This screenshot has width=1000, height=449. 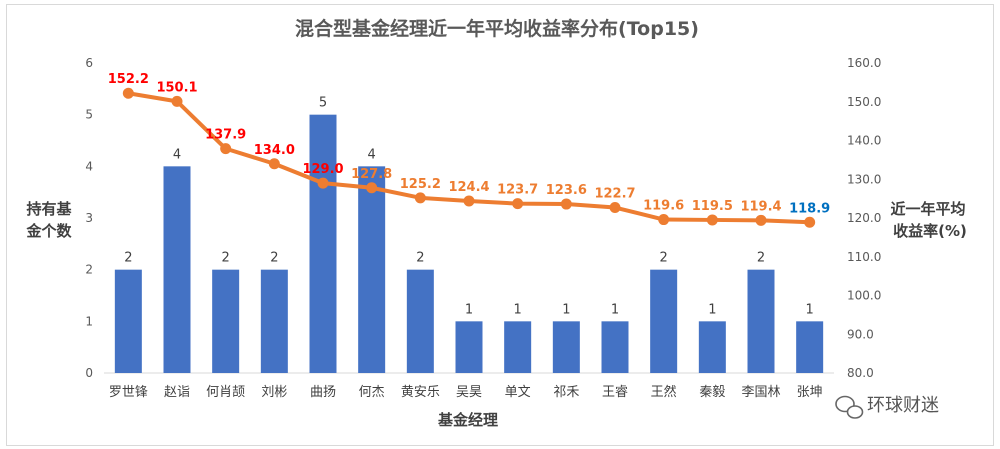 I want to click on right-axis-title-line2: 收益率(%), so click(x=930, y=231).